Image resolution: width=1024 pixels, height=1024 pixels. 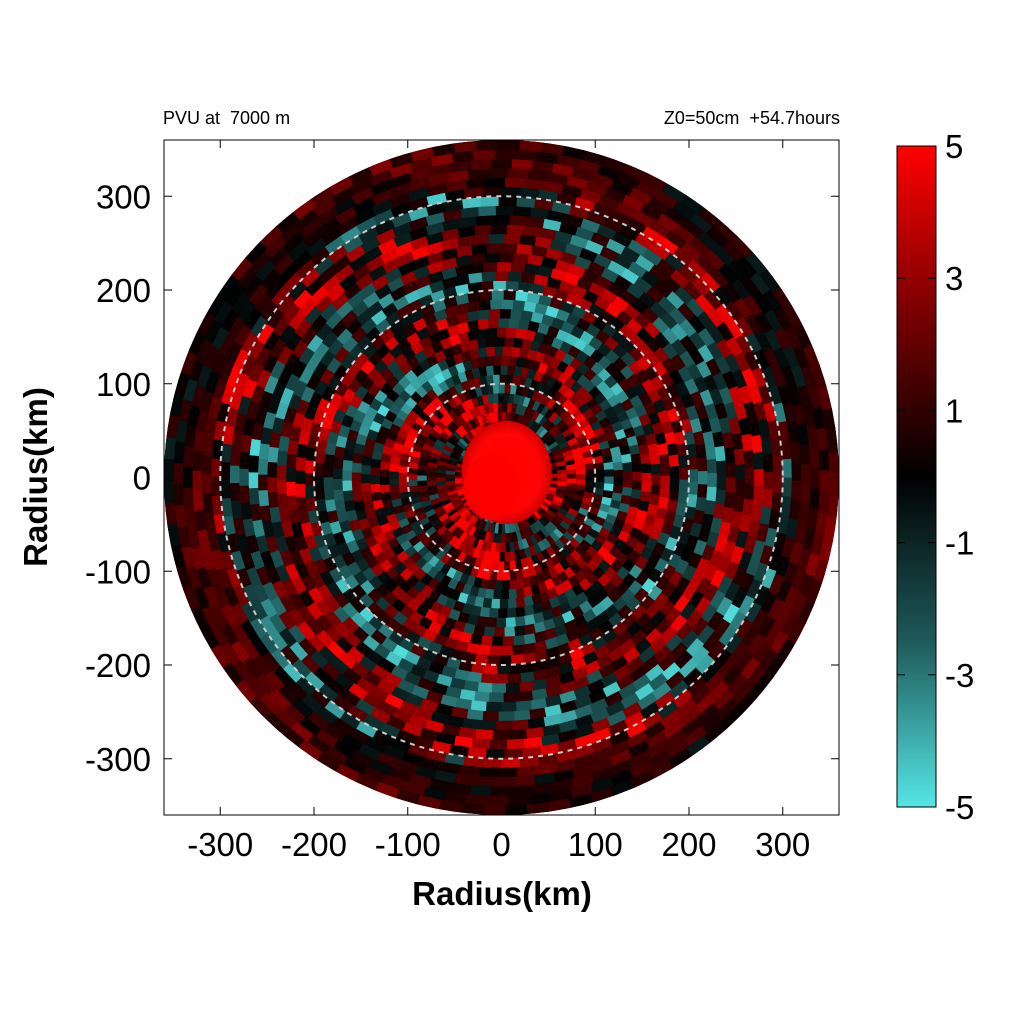 I want to click on colorbar-tick-label: -1, so click(x=959, y=543).